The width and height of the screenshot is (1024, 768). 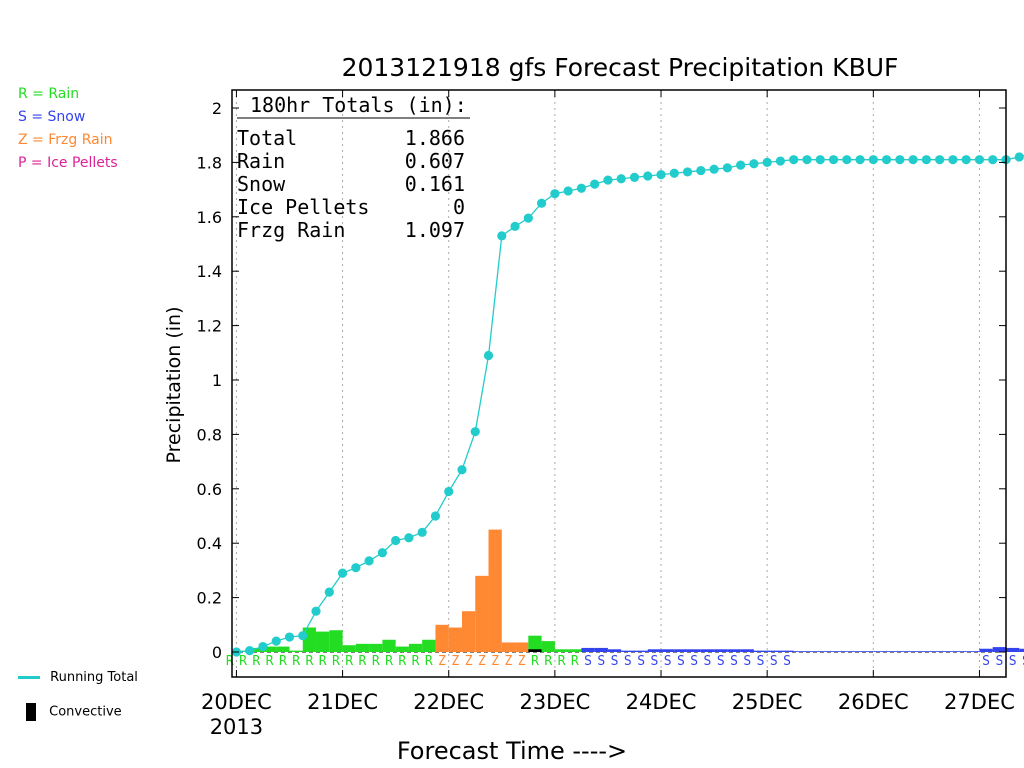 What do you see at coordinates (303, 207) in the screenshot?
I see `totals-row-label: Ice Pellets` at bounding box center [303, 207].